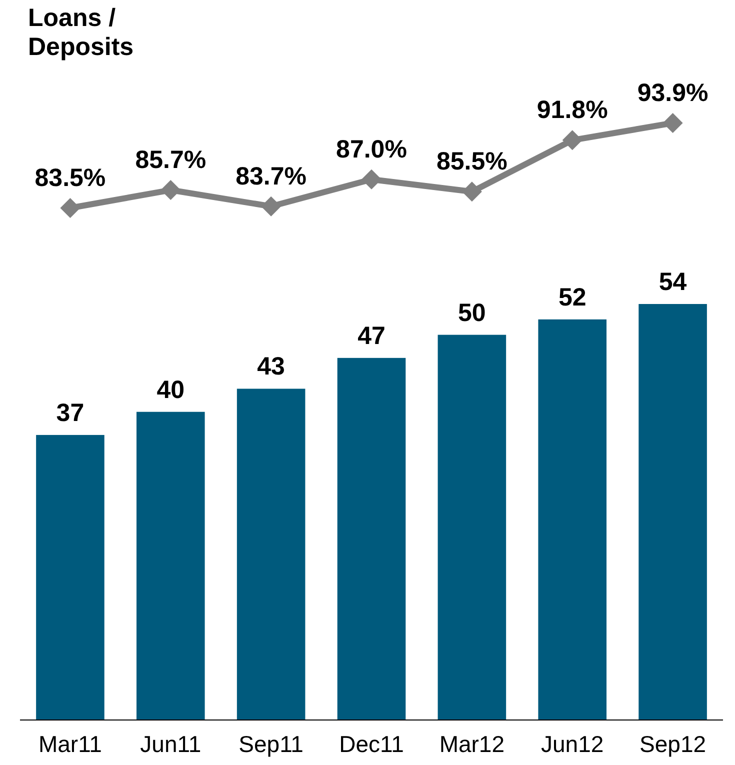 The width and height of the screenshot is (735, 765). Describe the element at coordinates (572, 744) in the screenshot. I see `x-tick-label: Jun12` at that location.